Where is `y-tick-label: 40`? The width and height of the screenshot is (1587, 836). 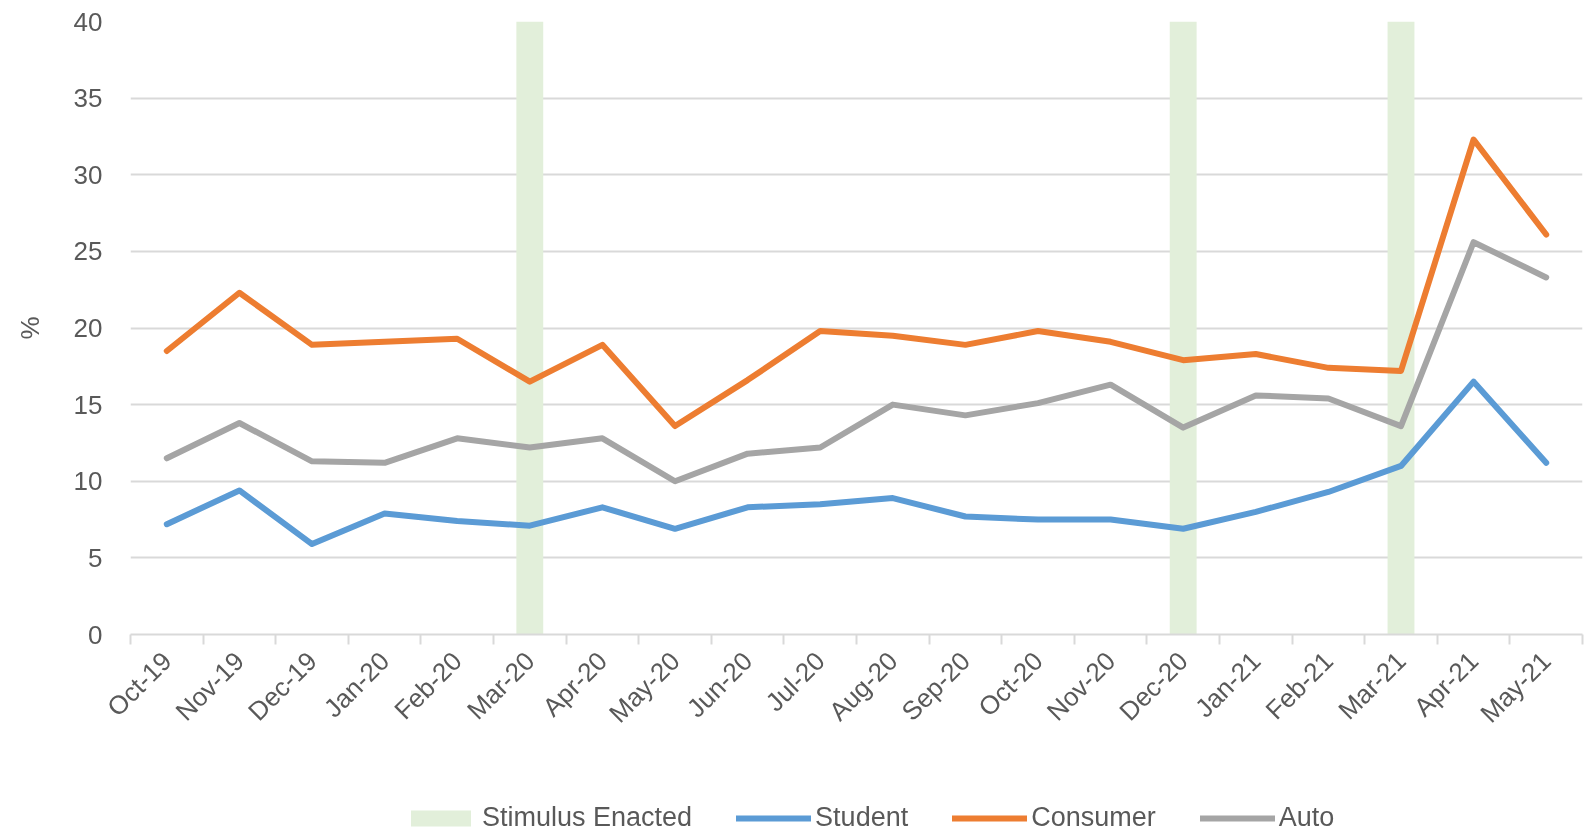
y-tick-label: 40 is located at coordinates (88, 21).